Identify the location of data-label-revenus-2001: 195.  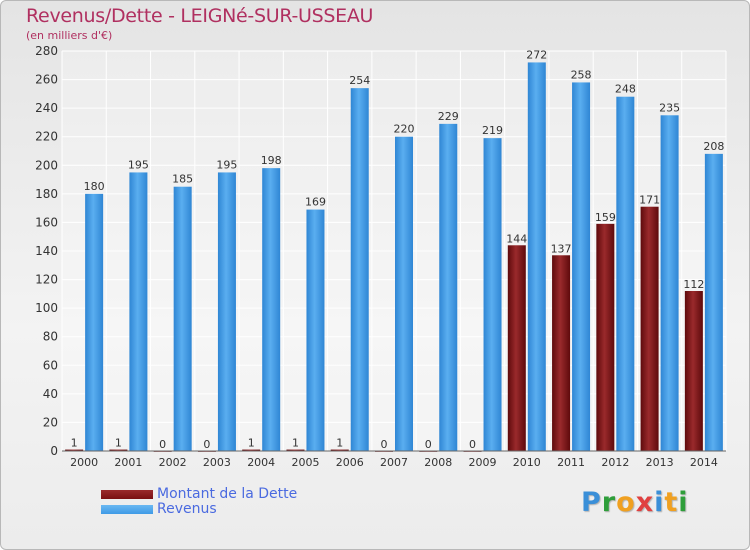
(138, 164).